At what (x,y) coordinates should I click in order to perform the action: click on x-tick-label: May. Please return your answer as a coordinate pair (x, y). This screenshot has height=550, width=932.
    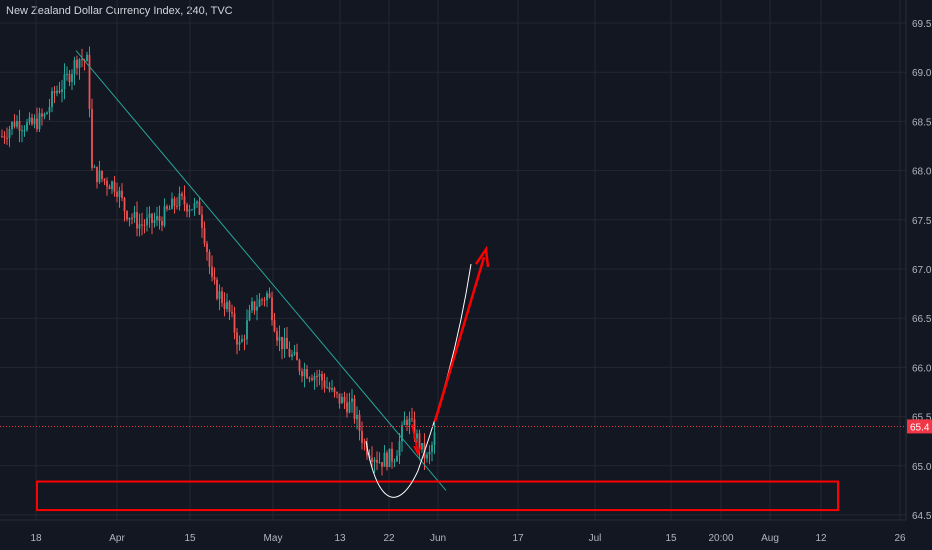
    Looking at the image, I should click on (273, 538).